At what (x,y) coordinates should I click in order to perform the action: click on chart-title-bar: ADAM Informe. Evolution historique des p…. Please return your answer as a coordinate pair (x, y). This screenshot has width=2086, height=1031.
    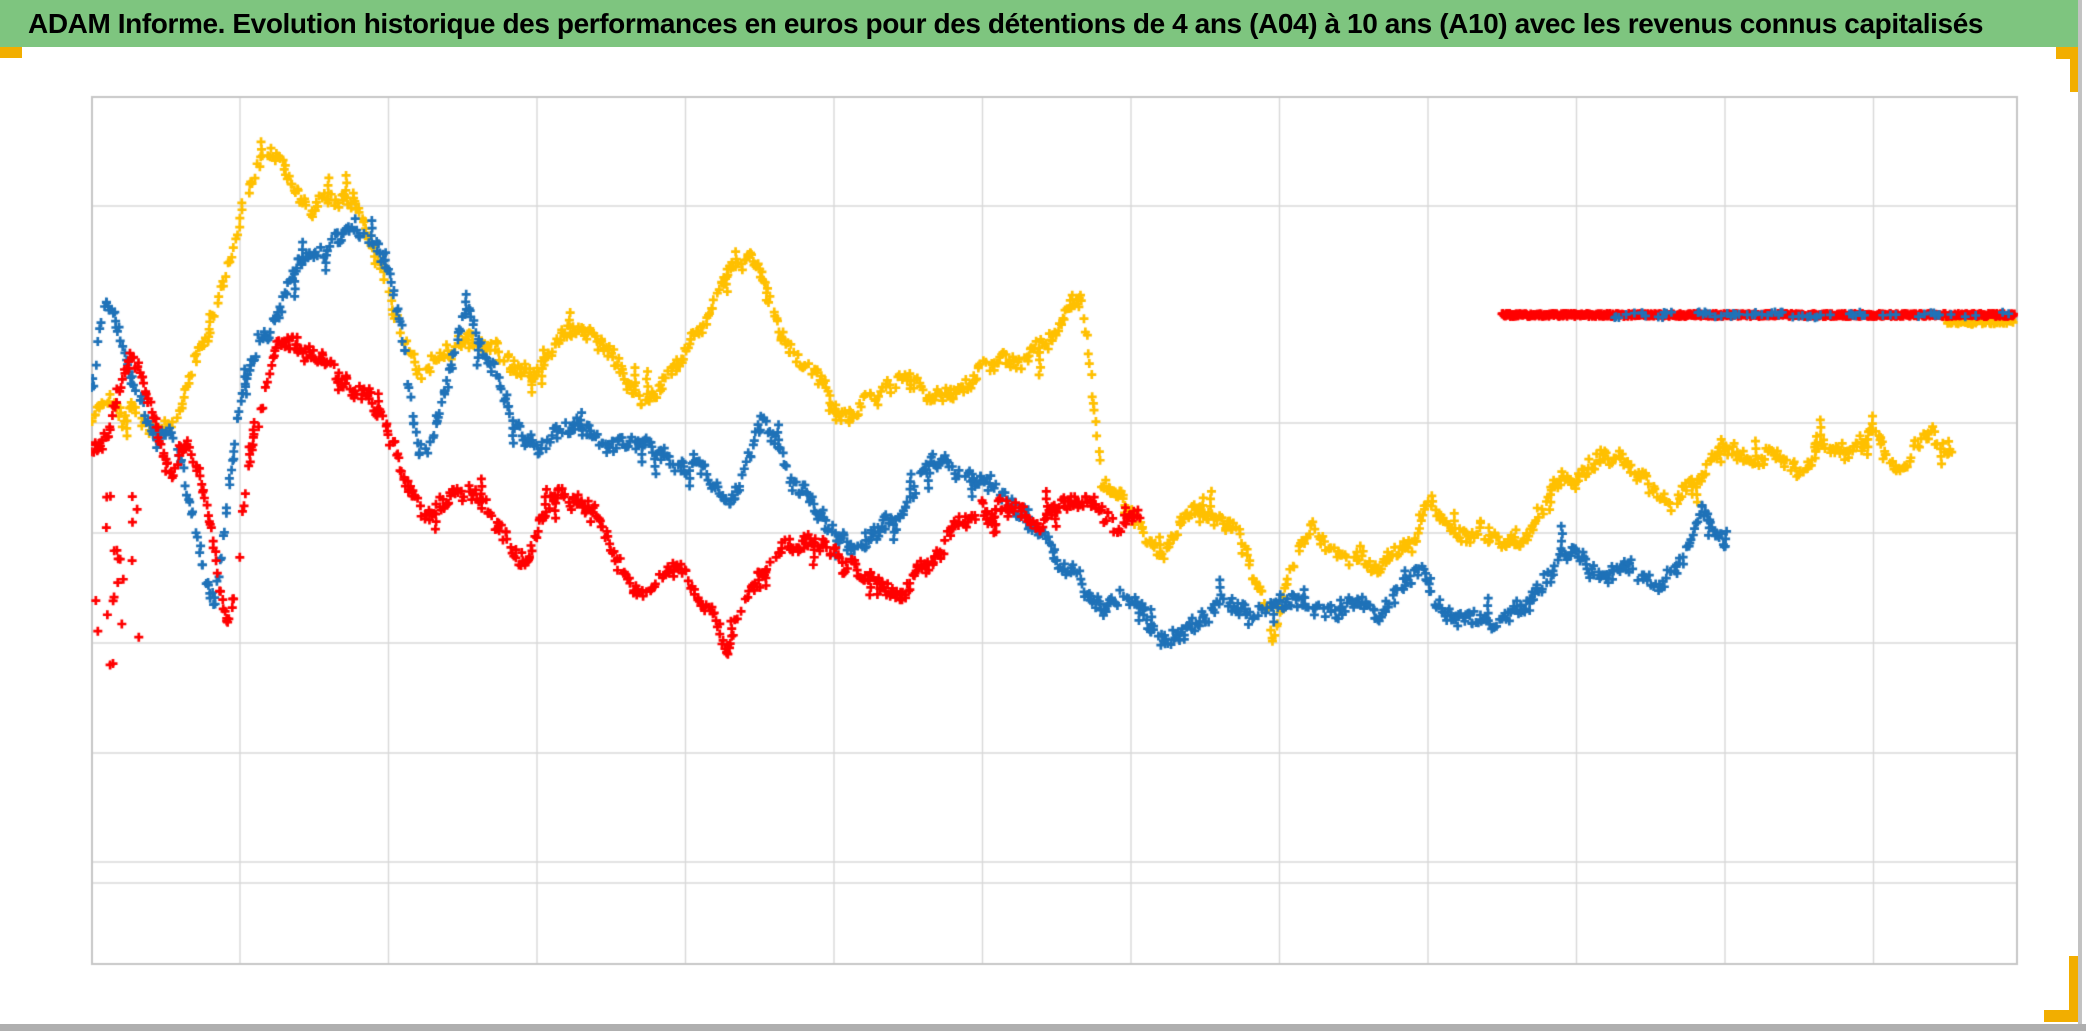
    Looking at the image, I should click on (1039, 23).